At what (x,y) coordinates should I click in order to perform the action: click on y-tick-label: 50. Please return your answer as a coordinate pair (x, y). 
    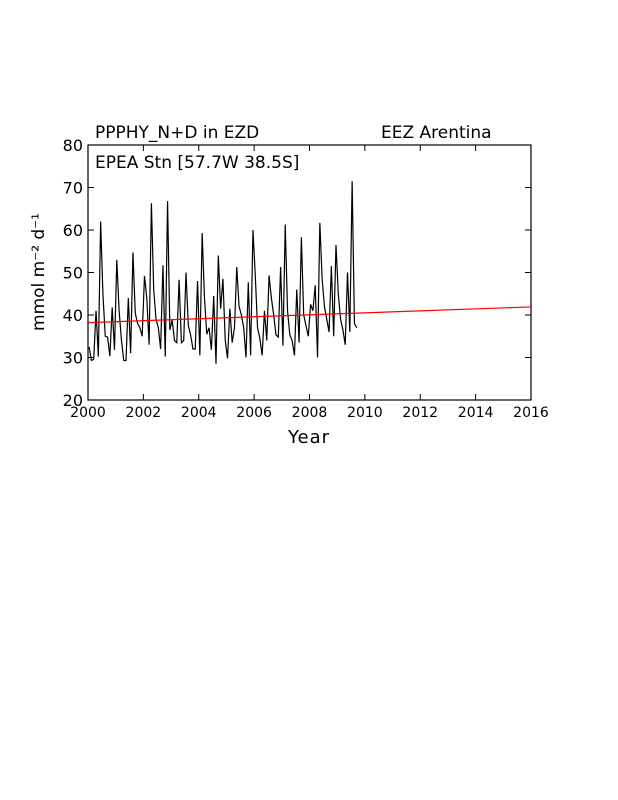
    Looking at the image, I should click on (73, 273).